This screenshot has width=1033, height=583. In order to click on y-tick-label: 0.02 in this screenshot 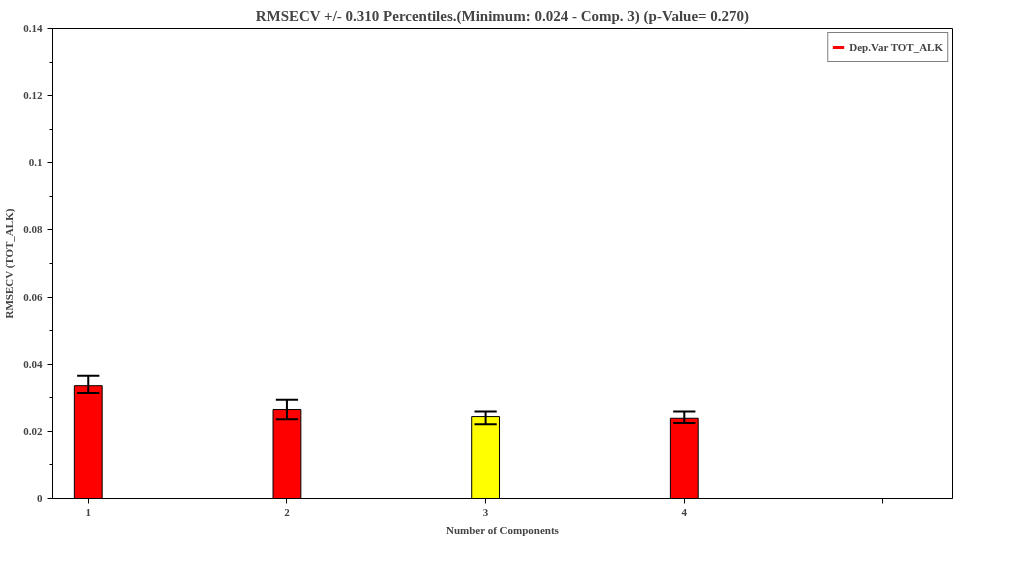, I will do `click(33, 430)`.